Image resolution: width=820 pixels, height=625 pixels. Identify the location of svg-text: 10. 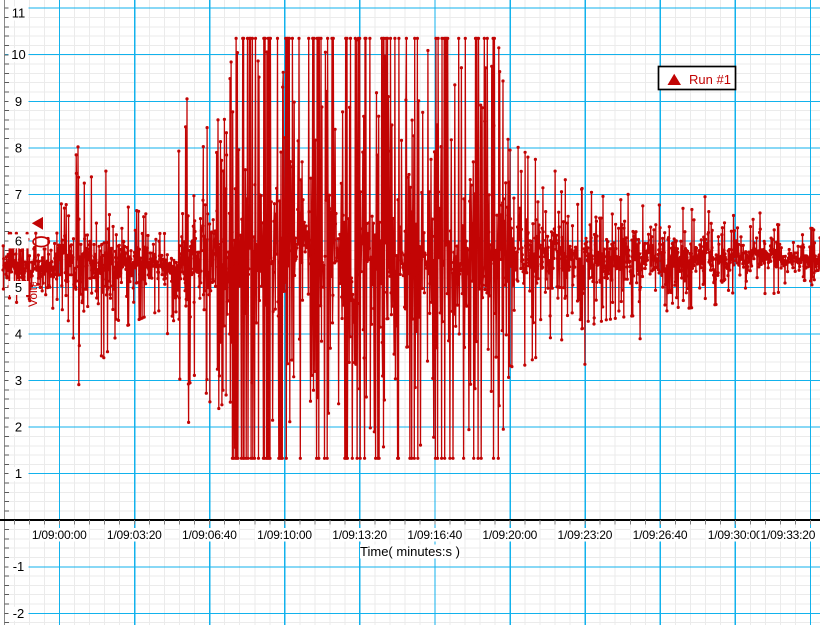
(18, 54).